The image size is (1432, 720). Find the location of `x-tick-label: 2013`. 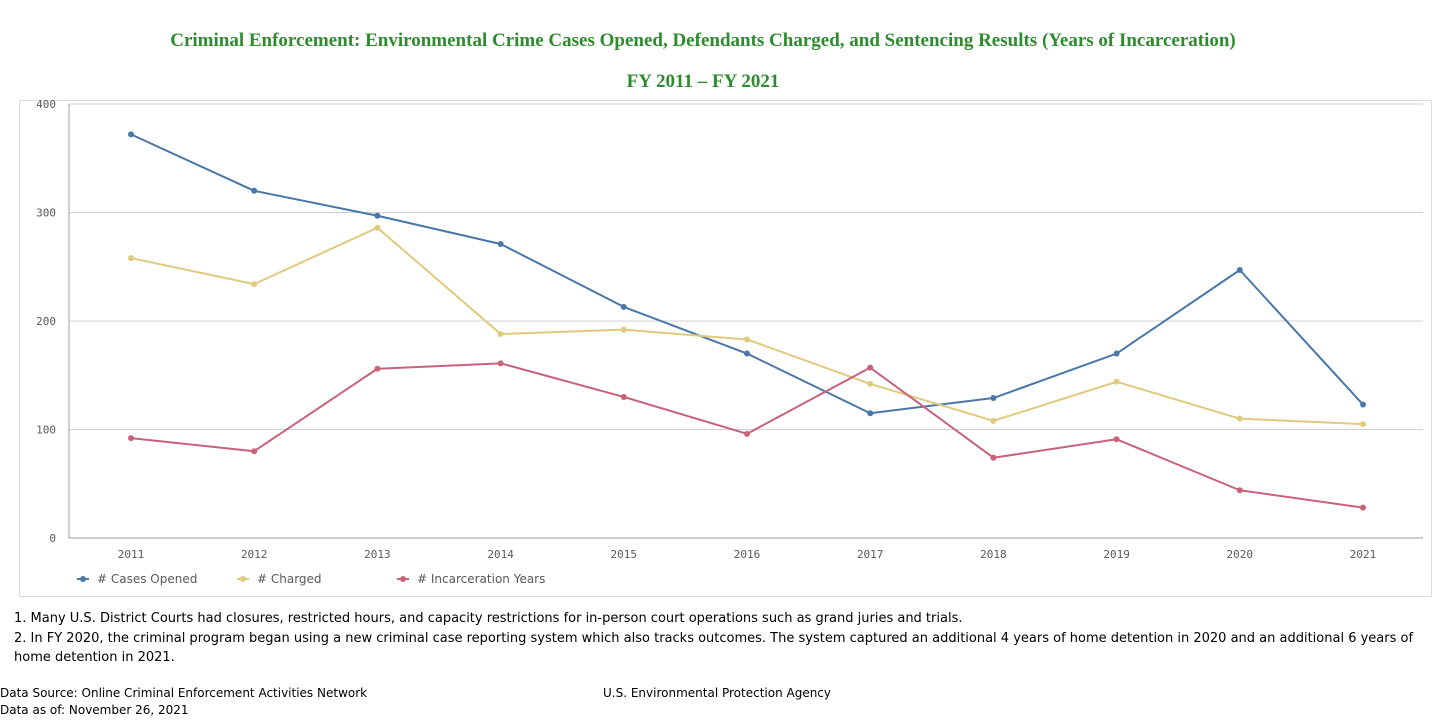

x-tick-label: 2013 is located at coordinates (377, 554).